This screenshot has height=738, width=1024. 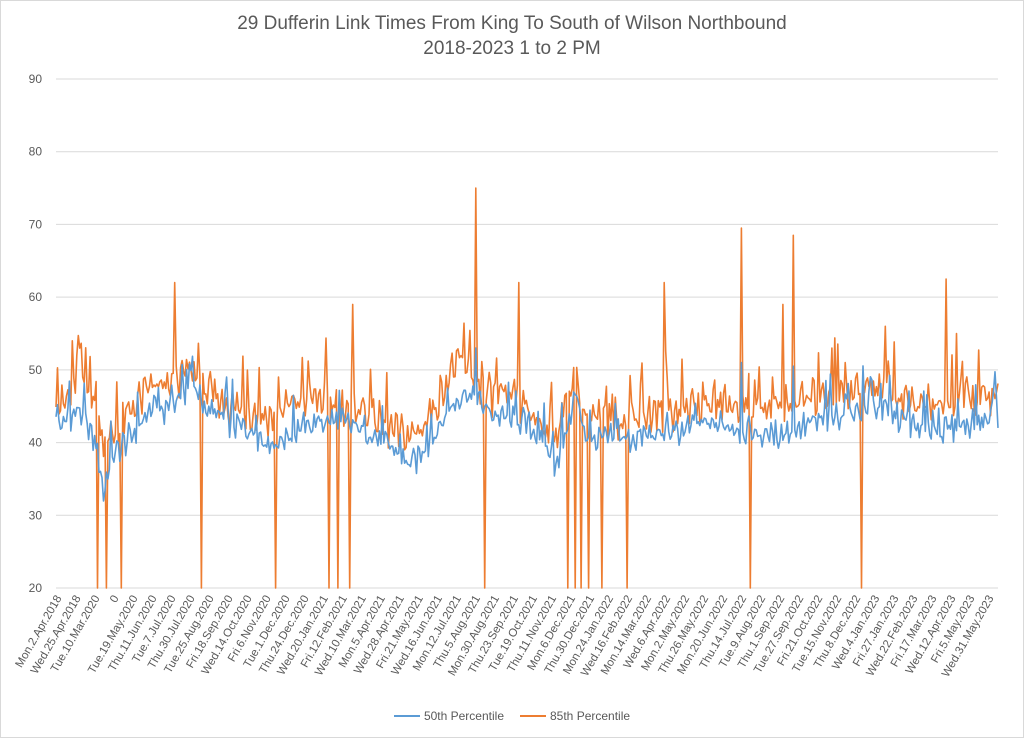 What do you see at coordinates (36, 515) in the screenshot?
I see `y-tick-label: 30` at bounding box center [36, 515].